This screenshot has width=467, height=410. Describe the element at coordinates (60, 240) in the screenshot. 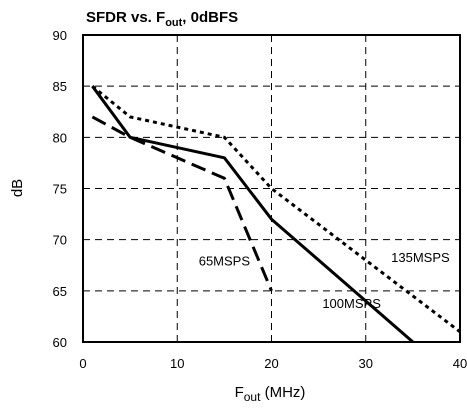

I see `y-tick-label: 70` at that location.